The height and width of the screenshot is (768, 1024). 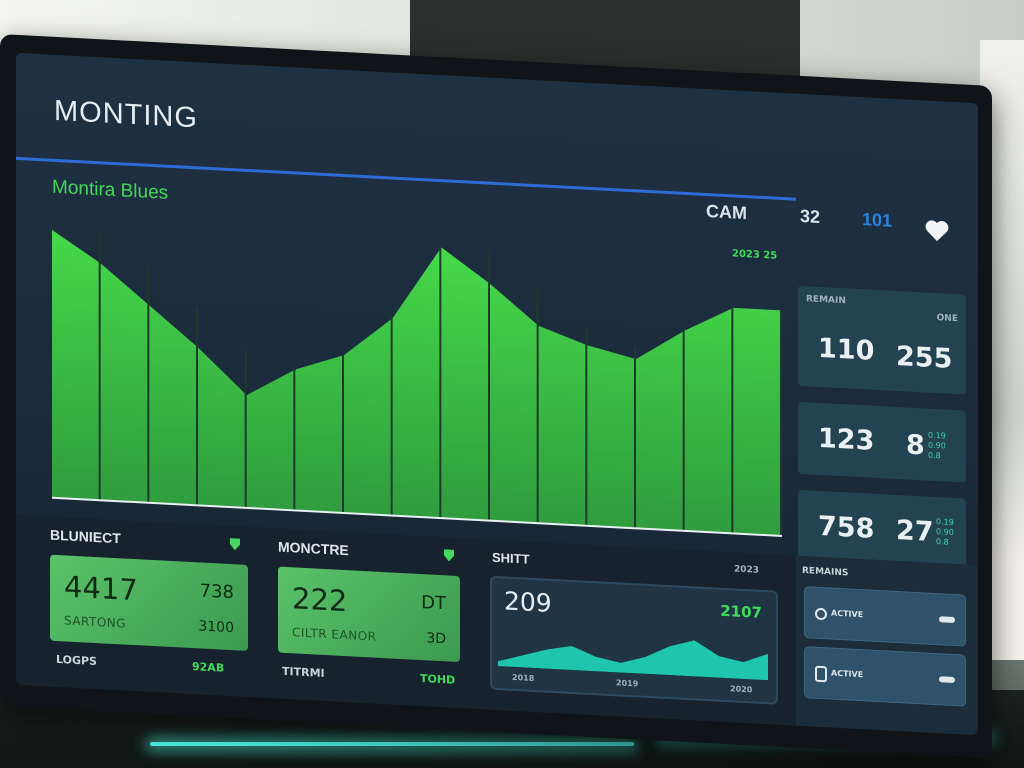 What do you see at coordinates (821, 614) in the screenshot?
I see `status-icon` at bounding box center [821, 614].